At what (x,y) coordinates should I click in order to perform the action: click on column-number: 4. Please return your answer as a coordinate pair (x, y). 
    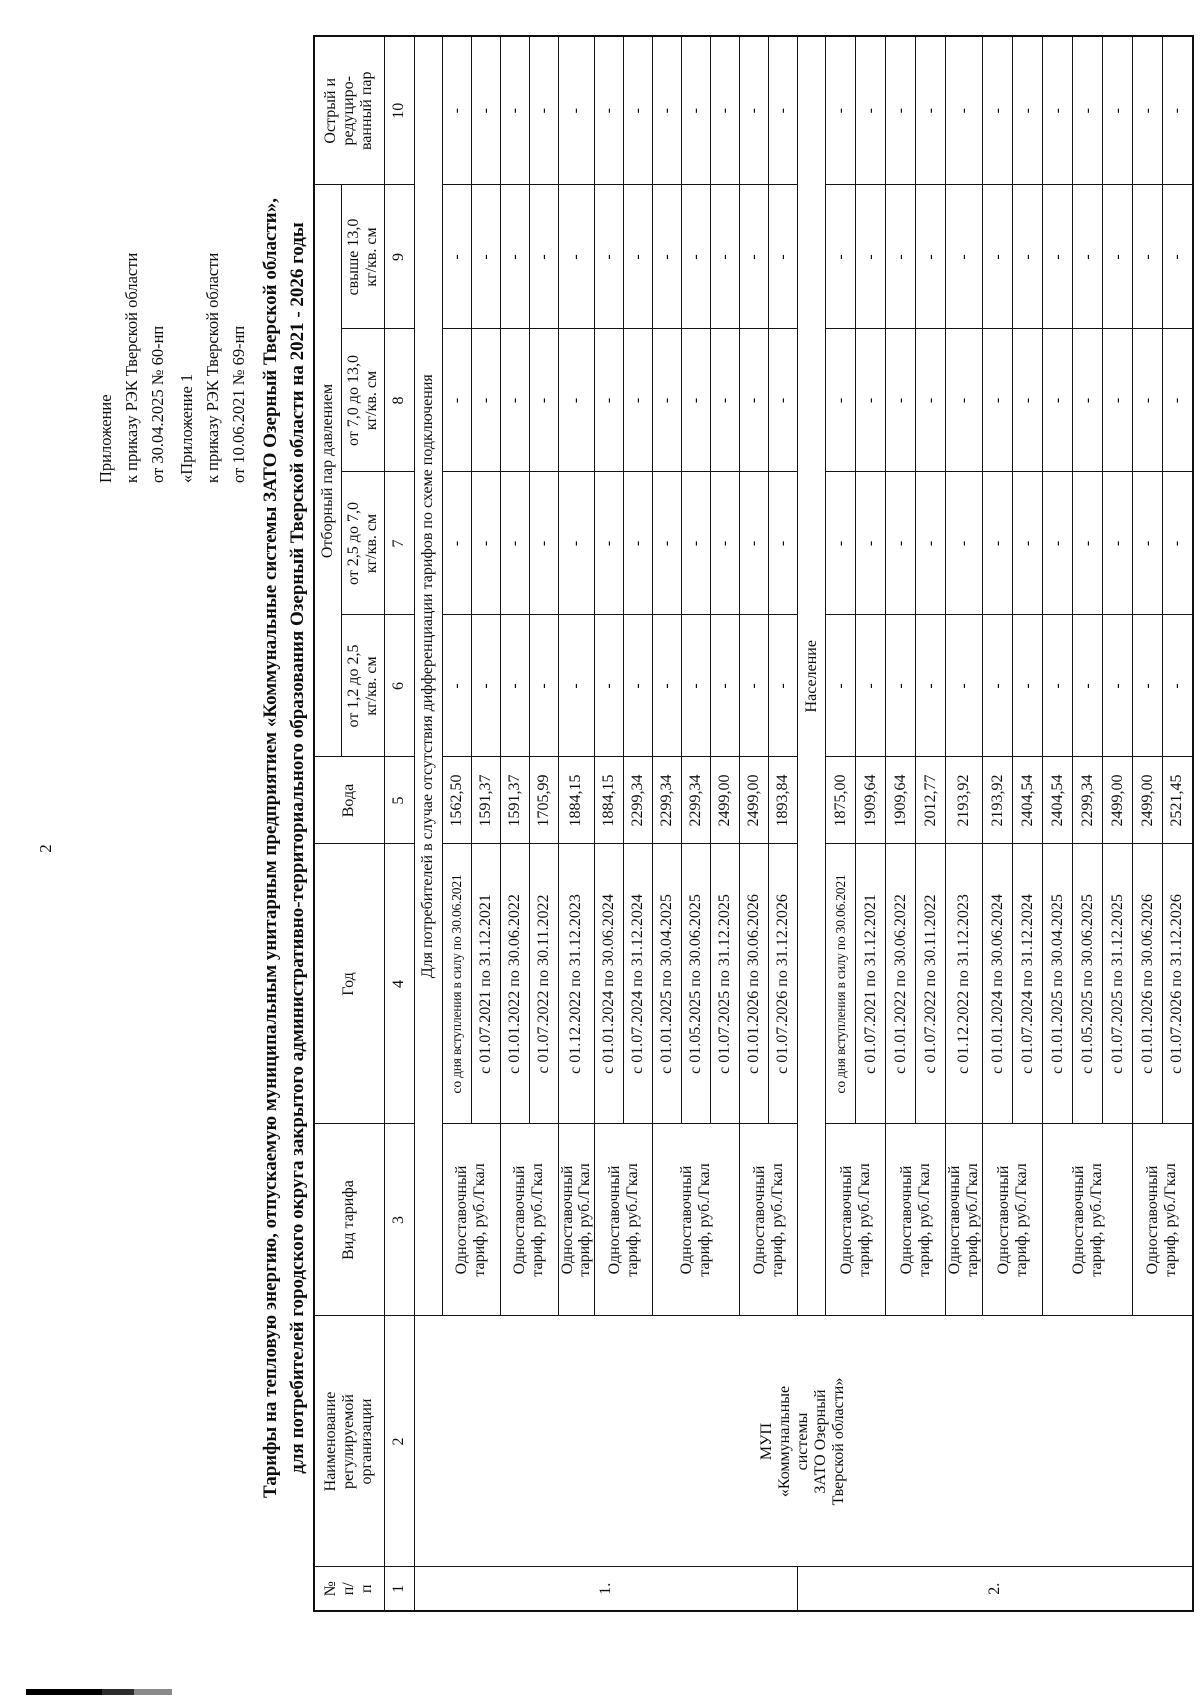
    Looking at the image, I should click on (399, 984).